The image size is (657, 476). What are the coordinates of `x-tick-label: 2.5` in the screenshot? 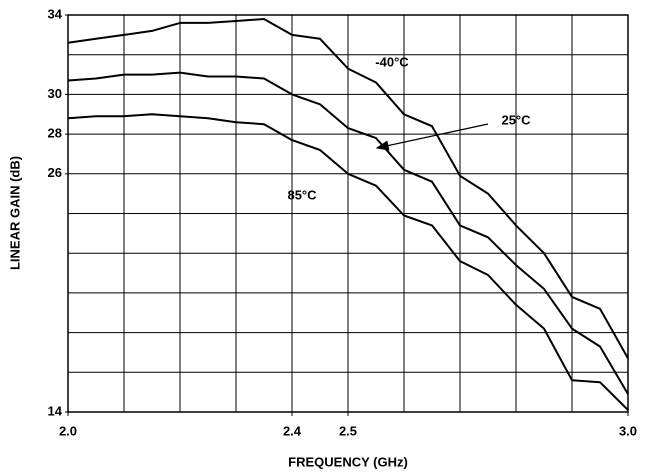 It's located at (348, 430).